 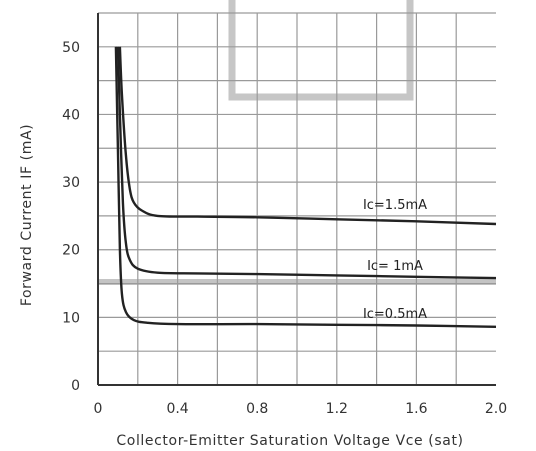 What do you see at coordinates (395, 314) in the screenshot?
I see `series-label: Ic=0.5mA` at bounding box center [395, 314].